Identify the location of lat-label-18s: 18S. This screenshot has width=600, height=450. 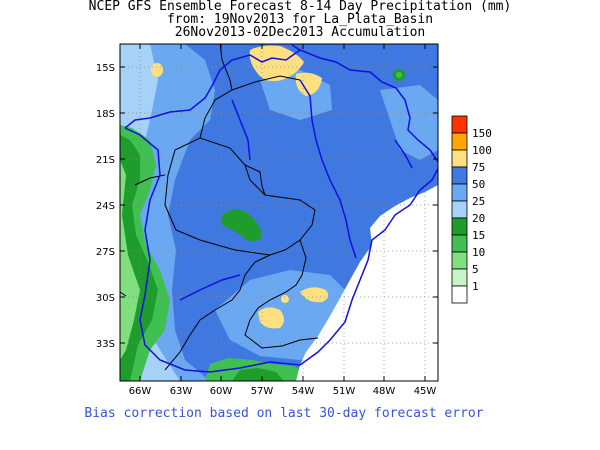
(105, 114).